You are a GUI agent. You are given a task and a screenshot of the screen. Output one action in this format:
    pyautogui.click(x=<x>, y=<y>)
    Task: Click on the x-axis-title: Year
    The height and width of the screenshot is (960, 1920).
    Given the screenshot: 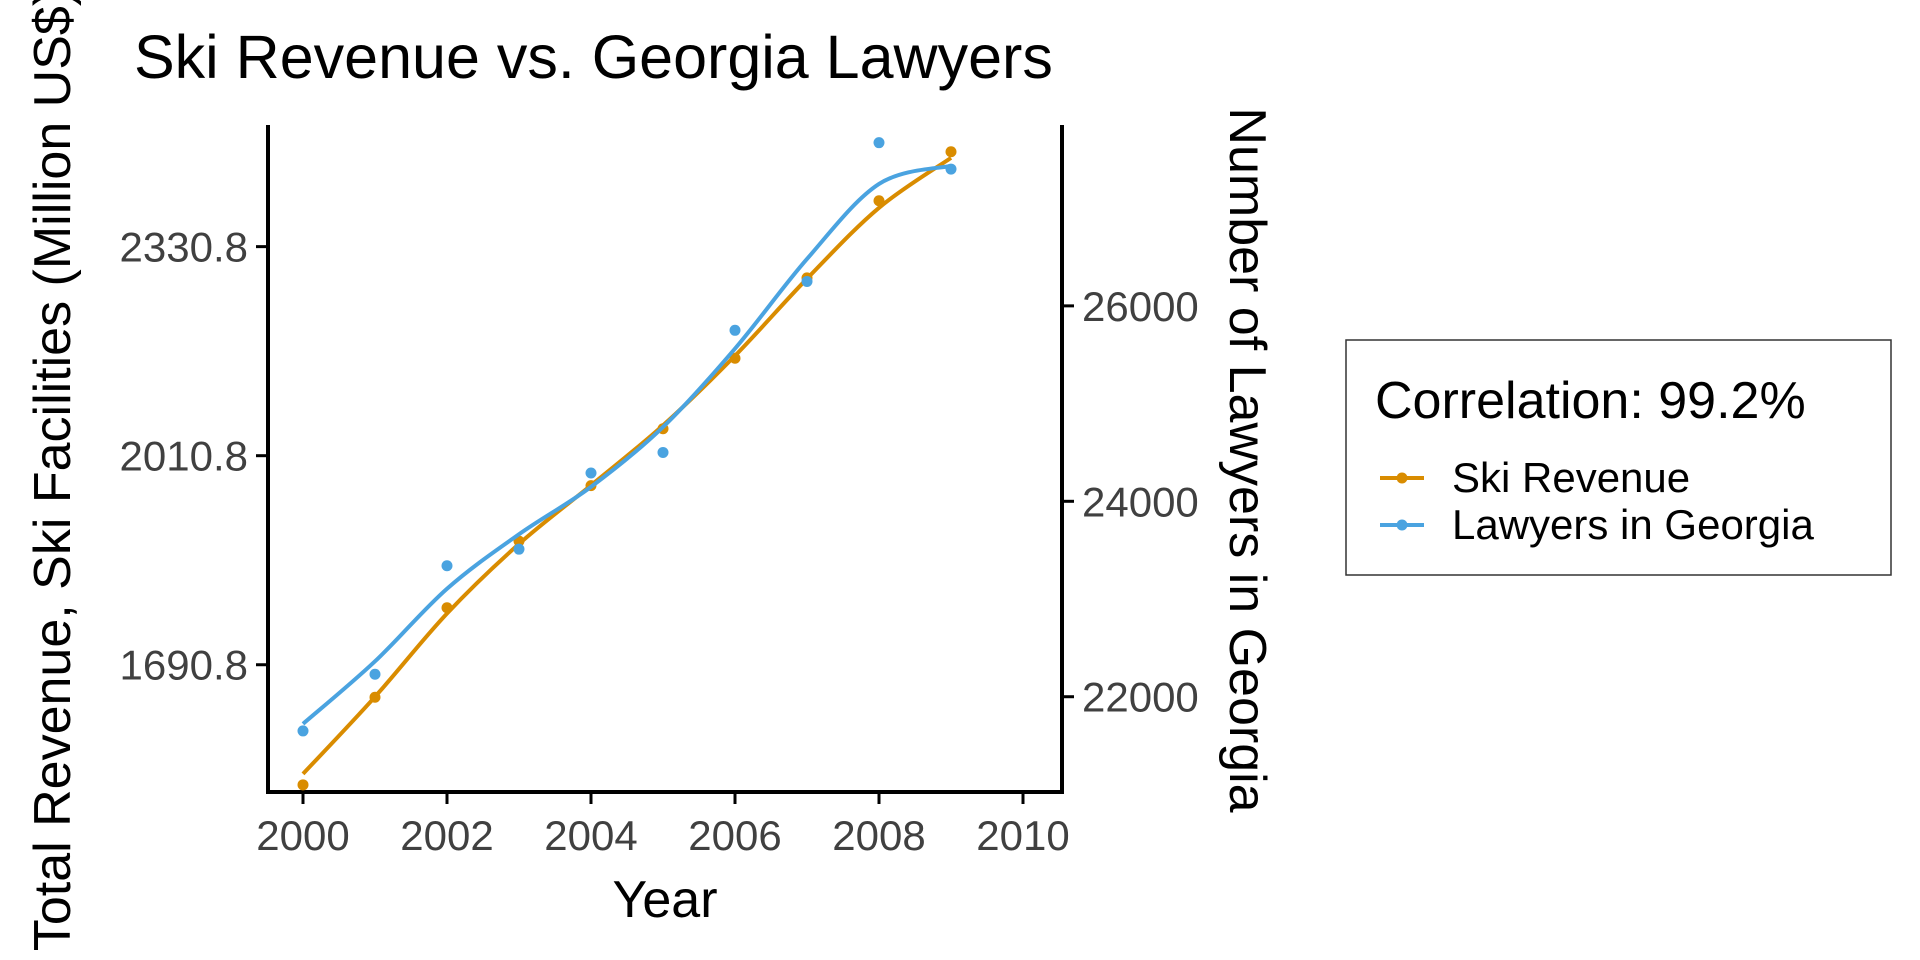 What is the action you would take?
    pyautogui.click(x=664, y=900)
    